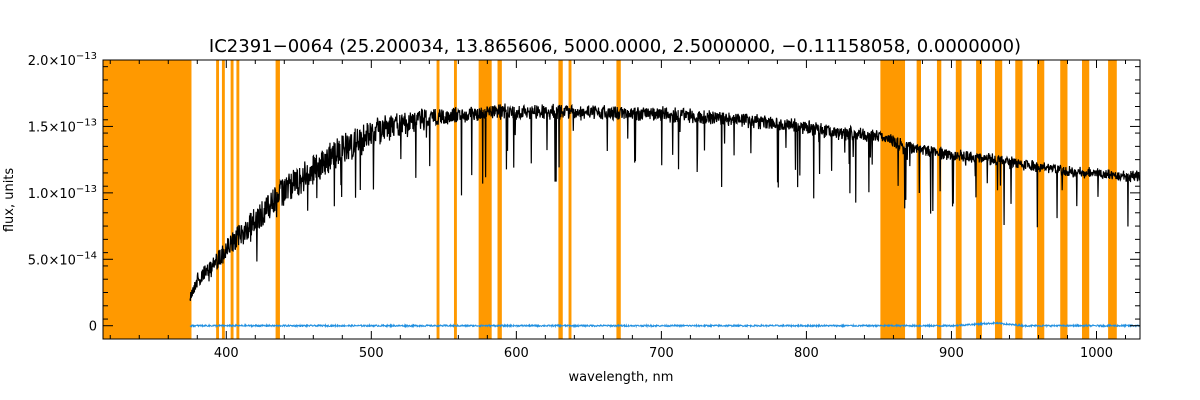 The image size is (1200, 400). What do you see at coordinates (1096, 353) in the screenshot?
I see `x-tick-label: 1000` at bounding box center [1096, 353].